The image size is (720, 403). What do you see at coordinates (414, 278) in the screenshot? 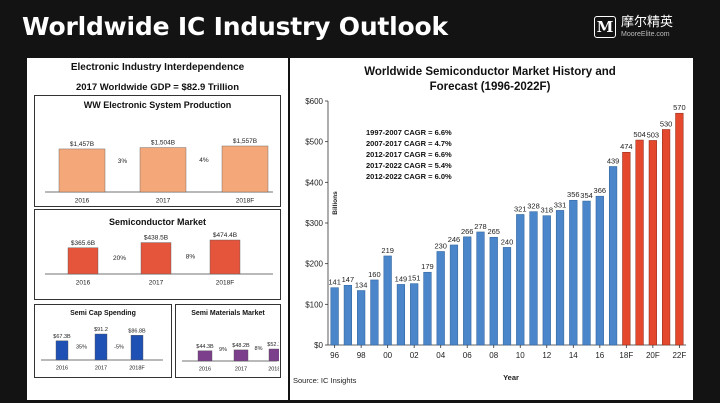
I see `bar-value-label: 151` at bounding box center [414, 278].